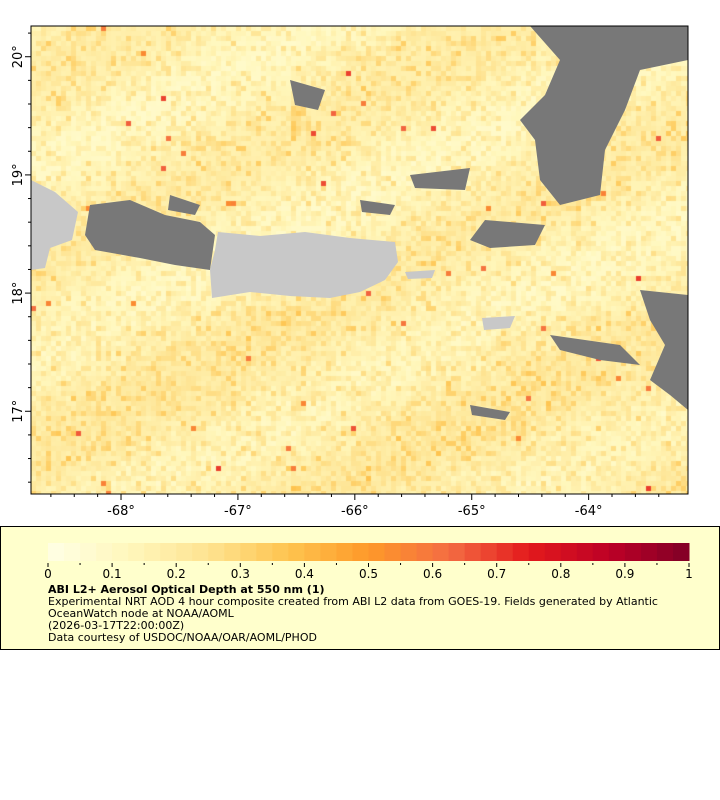 The width and height of the screenshot is (720, 800). I want to click on colorbar-tick-label: 0.3, so click(240, 574).